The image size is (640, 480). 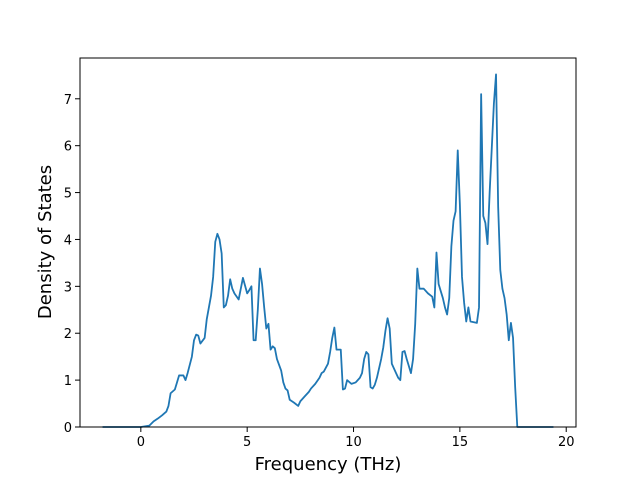 What do you see at coordinates (566, 442) in the screenshot?
I see `x-tick-label: 20` at bounding box center [566, 442].